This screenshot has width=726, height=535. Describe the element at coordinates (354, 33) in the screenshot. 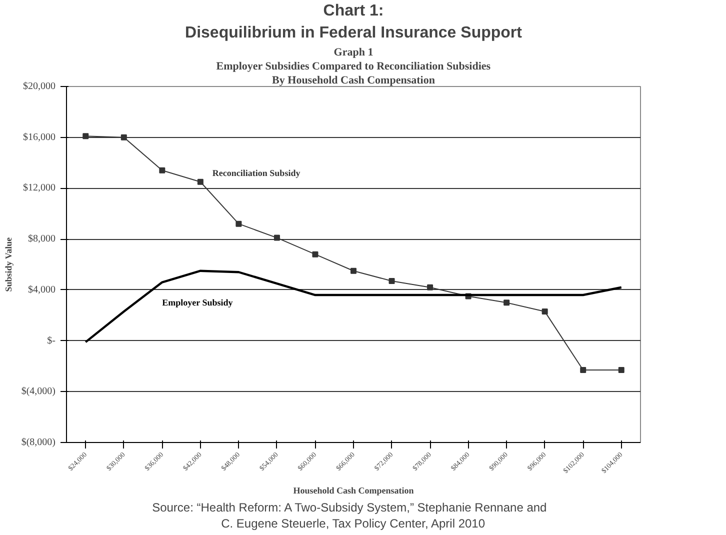

I see `chart-subtitle: Disequilibrium in Federal Insurance Support` at that location.